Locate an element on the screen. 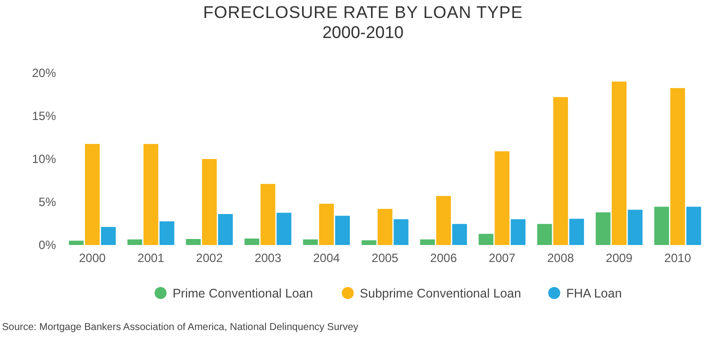  x-tick-label: 2006 is located at coordinates (444, 258).